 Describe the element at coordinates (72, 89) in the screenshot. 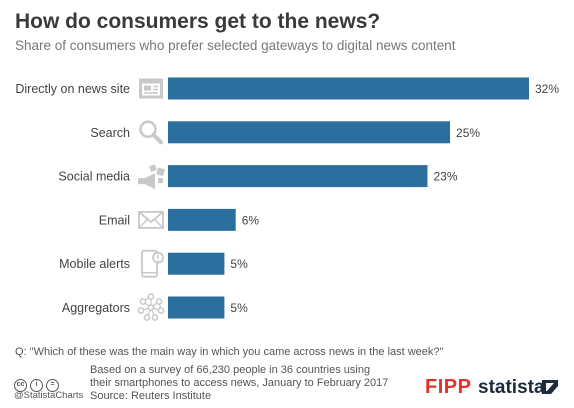

I see `category-label: Directly on news site` at that location.